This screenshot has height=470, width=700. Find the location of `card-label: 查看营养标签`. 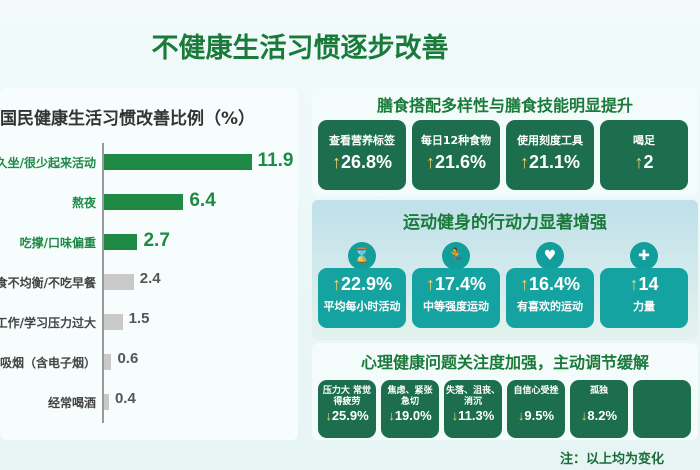

card-label: 查看营养标签 is located at coordinates (362, 140).